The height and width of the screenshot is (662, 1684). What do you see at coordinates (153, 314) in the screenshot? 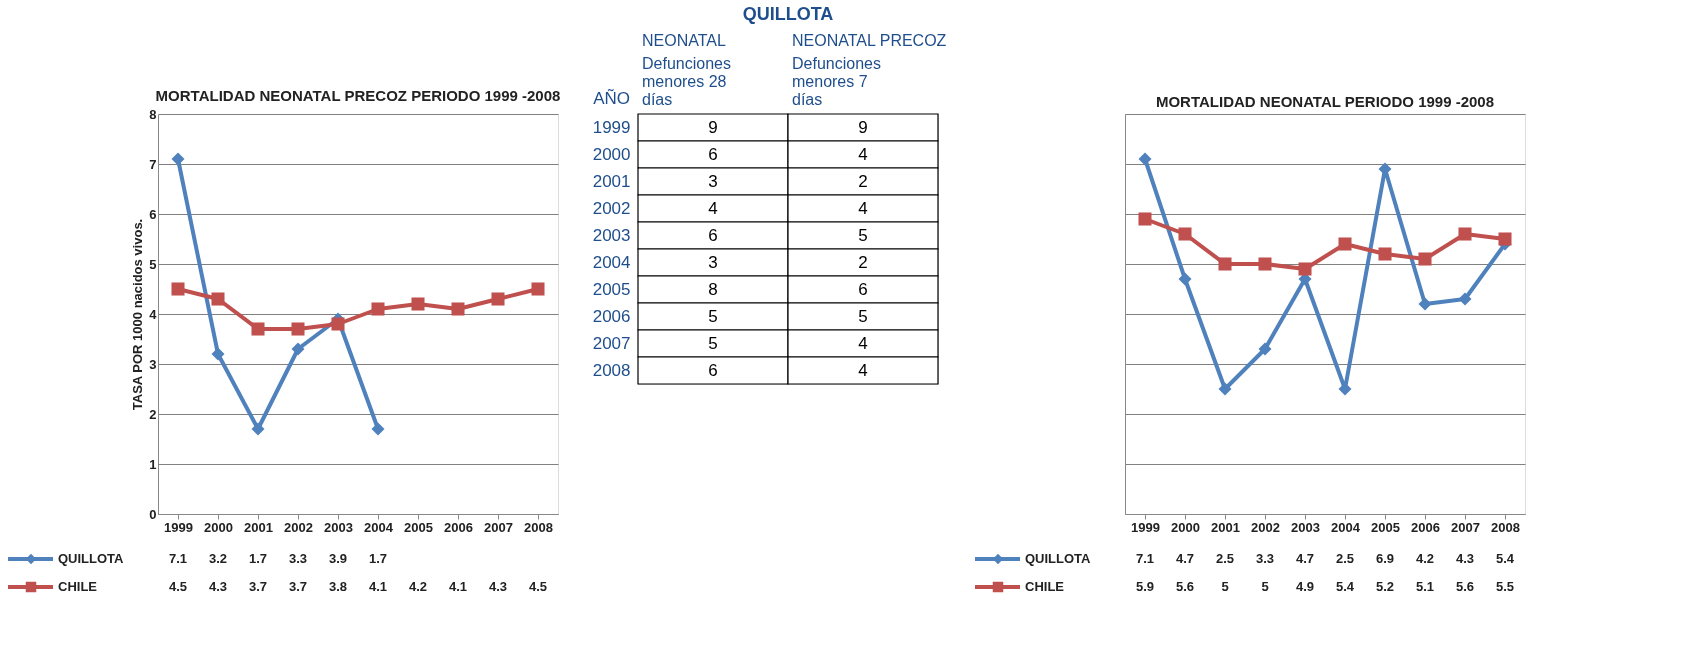
I see `y-tick-label: 4` at bounding box center [153, 314].